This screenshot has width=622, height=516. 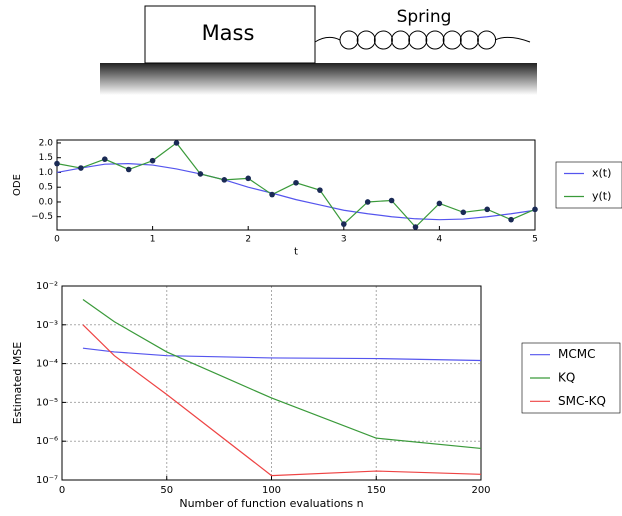 I want to click on legend-label: SMC-KQ, so click(x=582, y=401).